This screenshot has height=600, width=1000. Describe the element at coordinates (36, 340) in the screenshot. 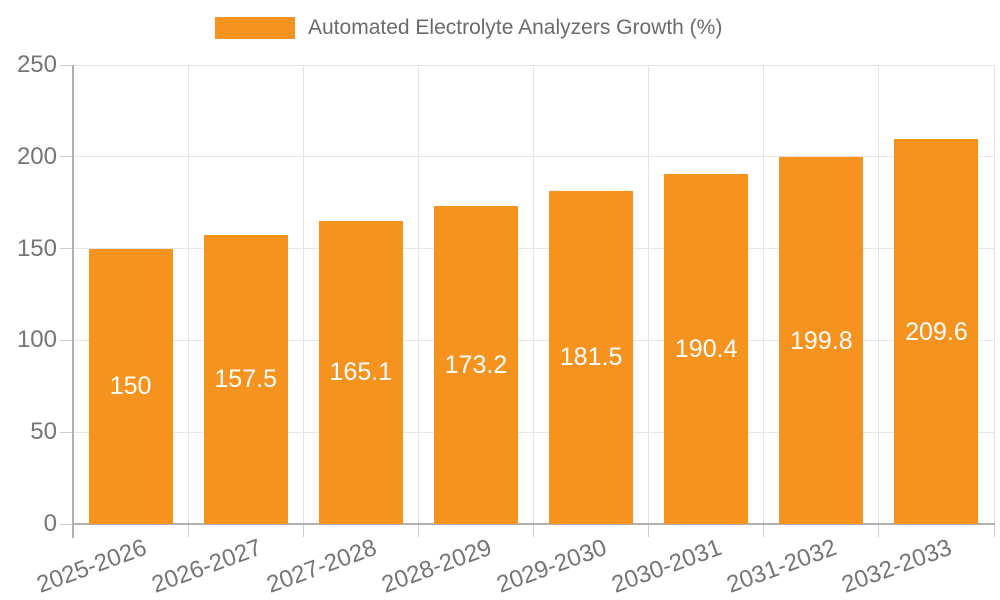

I see `y-tick-label: 100` at that location.